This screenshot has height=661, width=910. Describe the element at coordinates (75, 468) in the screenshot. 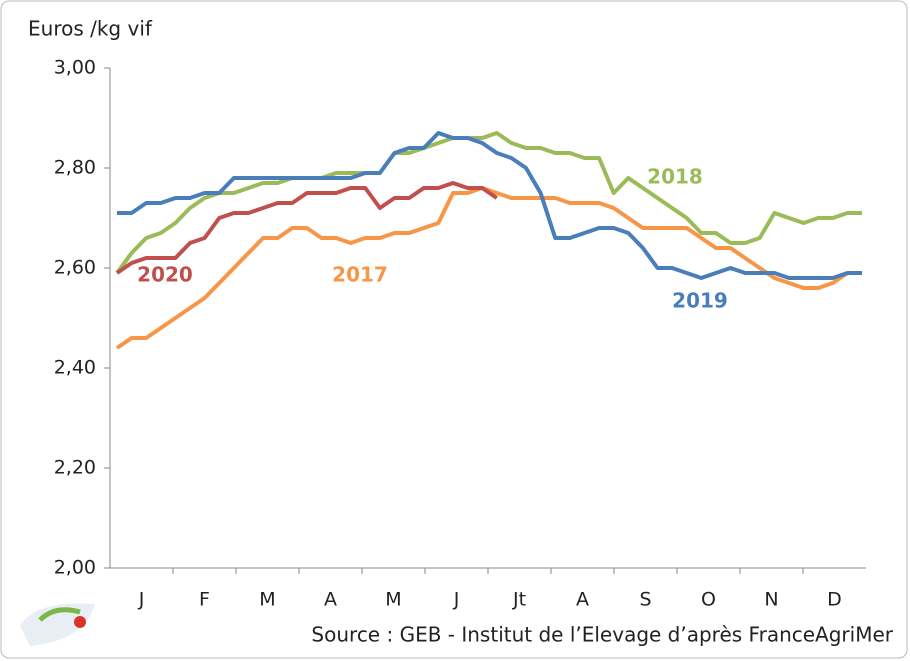

I see `y-tick-label: 2,20` at that location.